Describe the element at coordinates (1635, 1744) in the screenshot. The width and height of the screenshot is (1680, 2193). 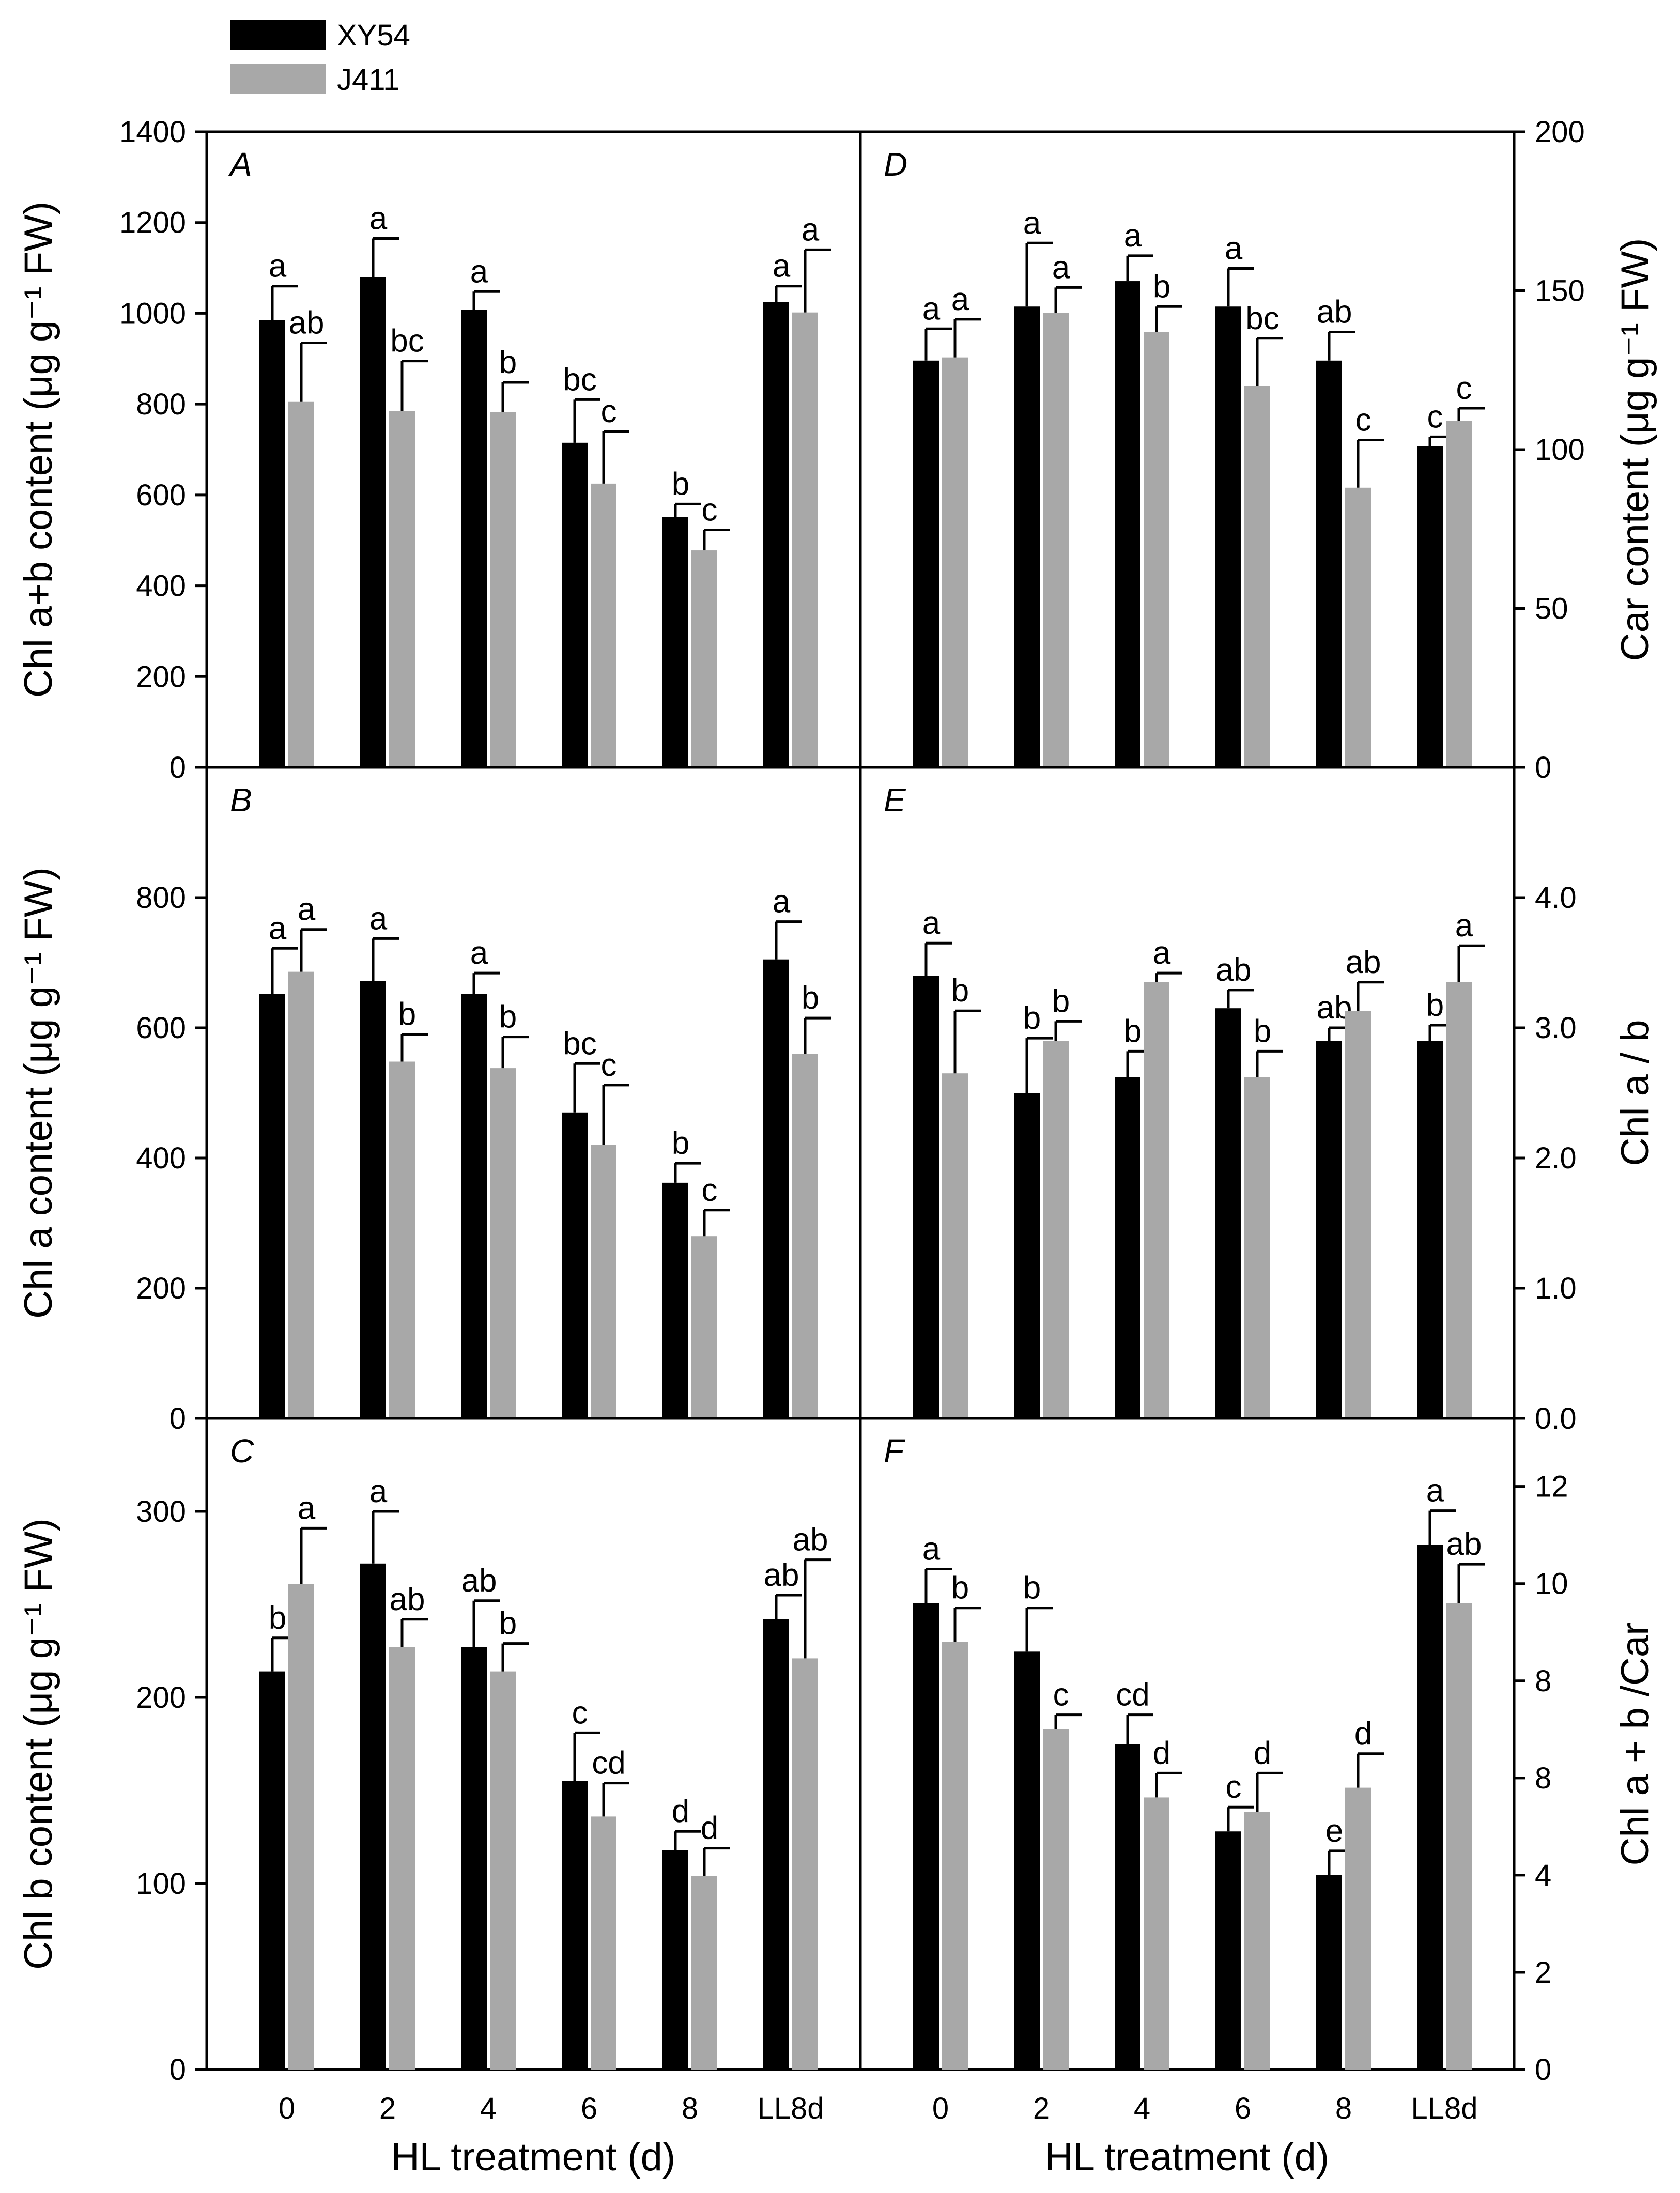
I see `y-axis-title: Chl a + b /Car` at that location.